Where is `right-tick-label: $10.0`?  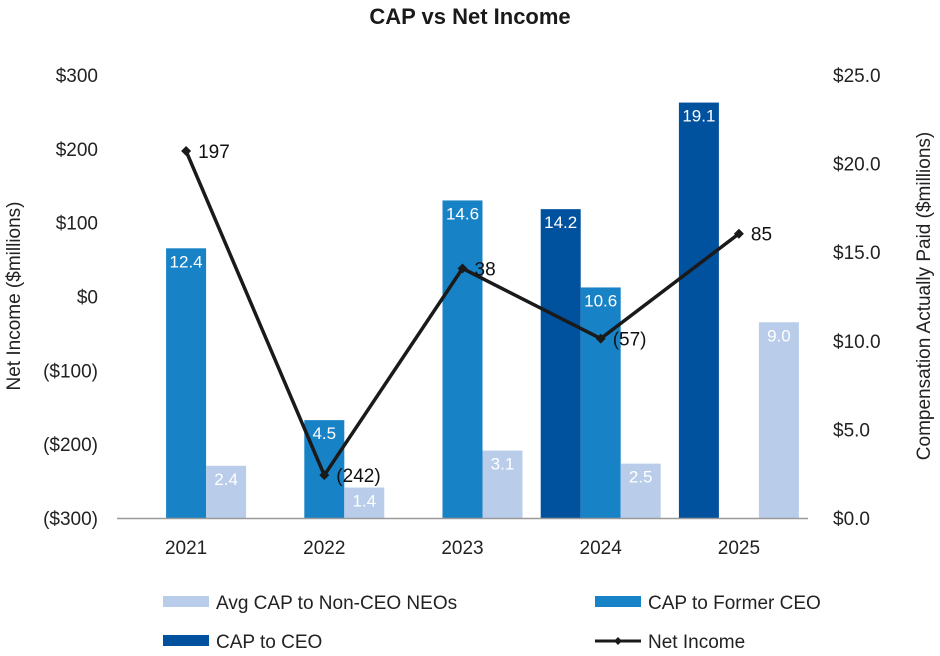
right-tick-label: $10.0 is located at coordinates (857, 342).